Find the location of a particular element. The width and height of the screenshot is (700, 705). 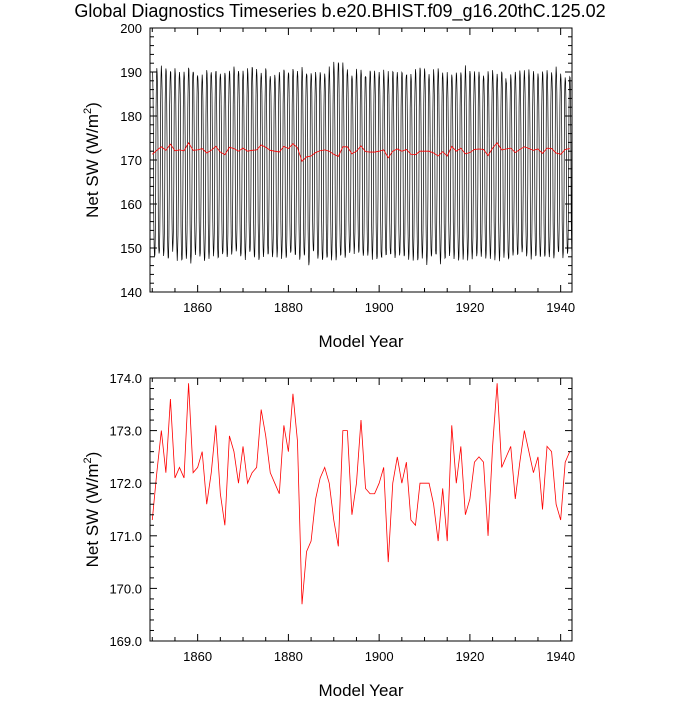

top-x-axis-title: Model Year is located at coordinates (360, 341).